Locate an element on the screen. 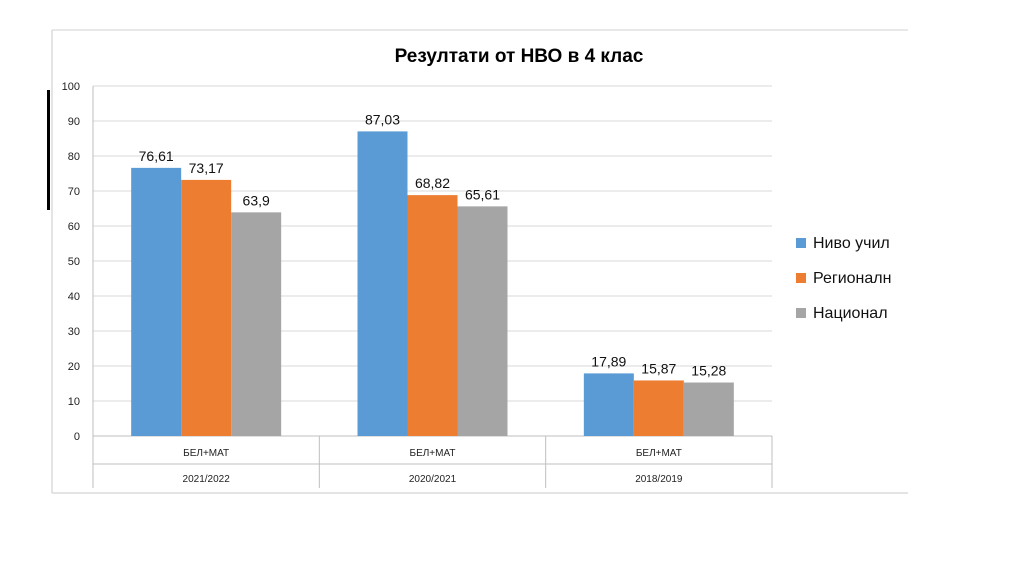  data-label: 76,61 is located at coordinates (156, 156).